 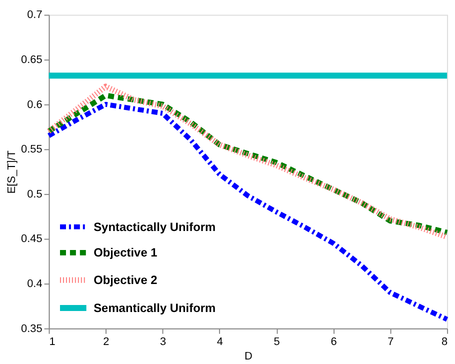 What do you see at coordinates (34, 194) in the screenshot?
I see `y-tick-label: 0.5` at bounding box center [34, 194].